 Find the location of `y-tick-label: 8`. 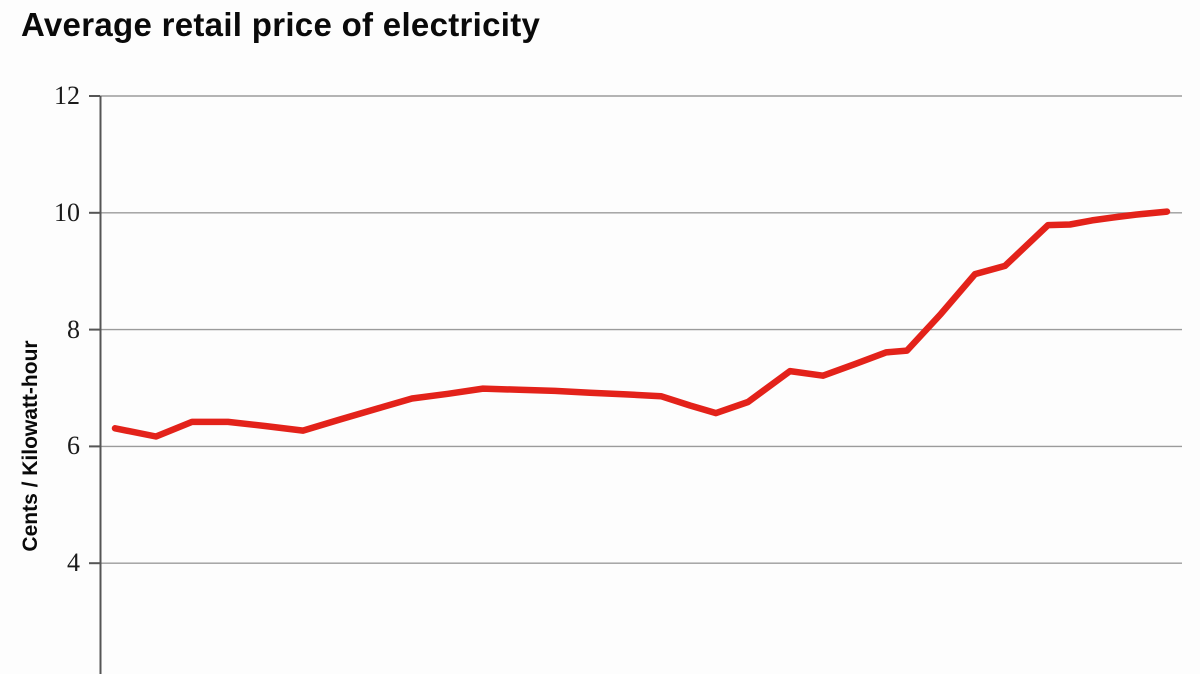

y-tick-label: 8 is located at coordinates (73, 329).